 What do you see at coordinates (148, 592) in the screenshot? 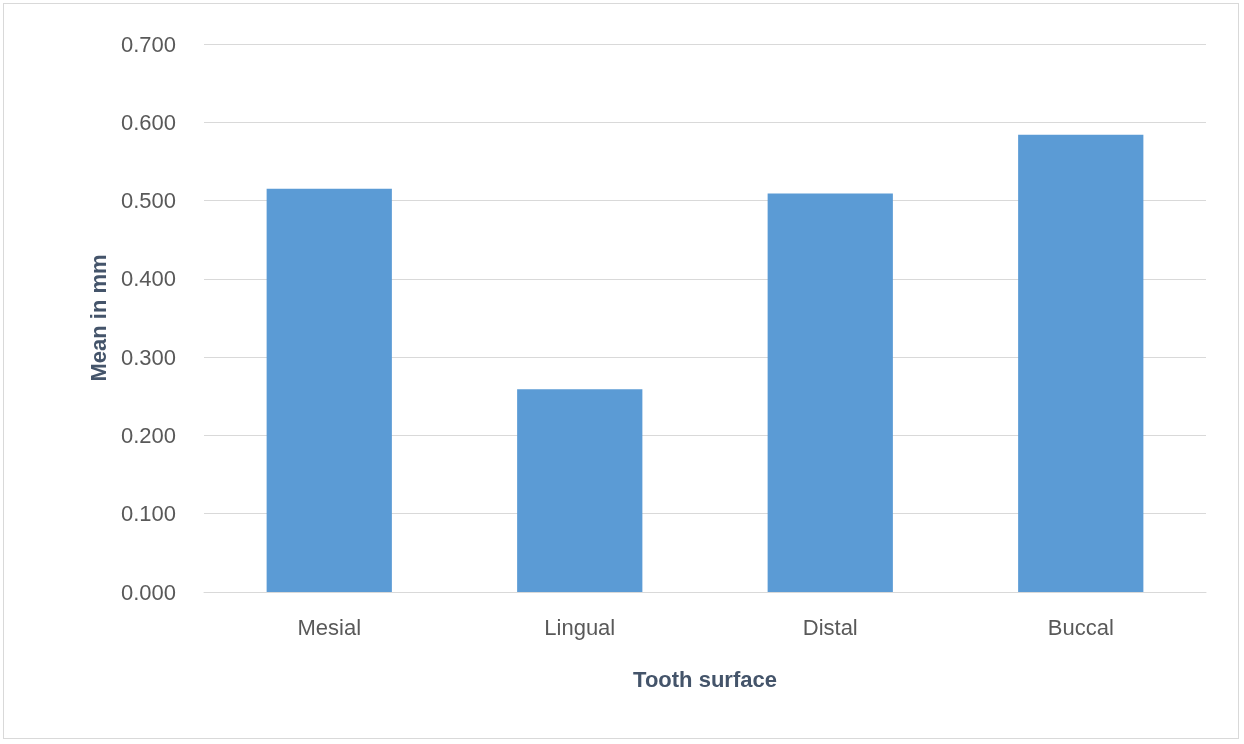
I see `y-tick-label: 0.000` at bounding box center [148, 592].